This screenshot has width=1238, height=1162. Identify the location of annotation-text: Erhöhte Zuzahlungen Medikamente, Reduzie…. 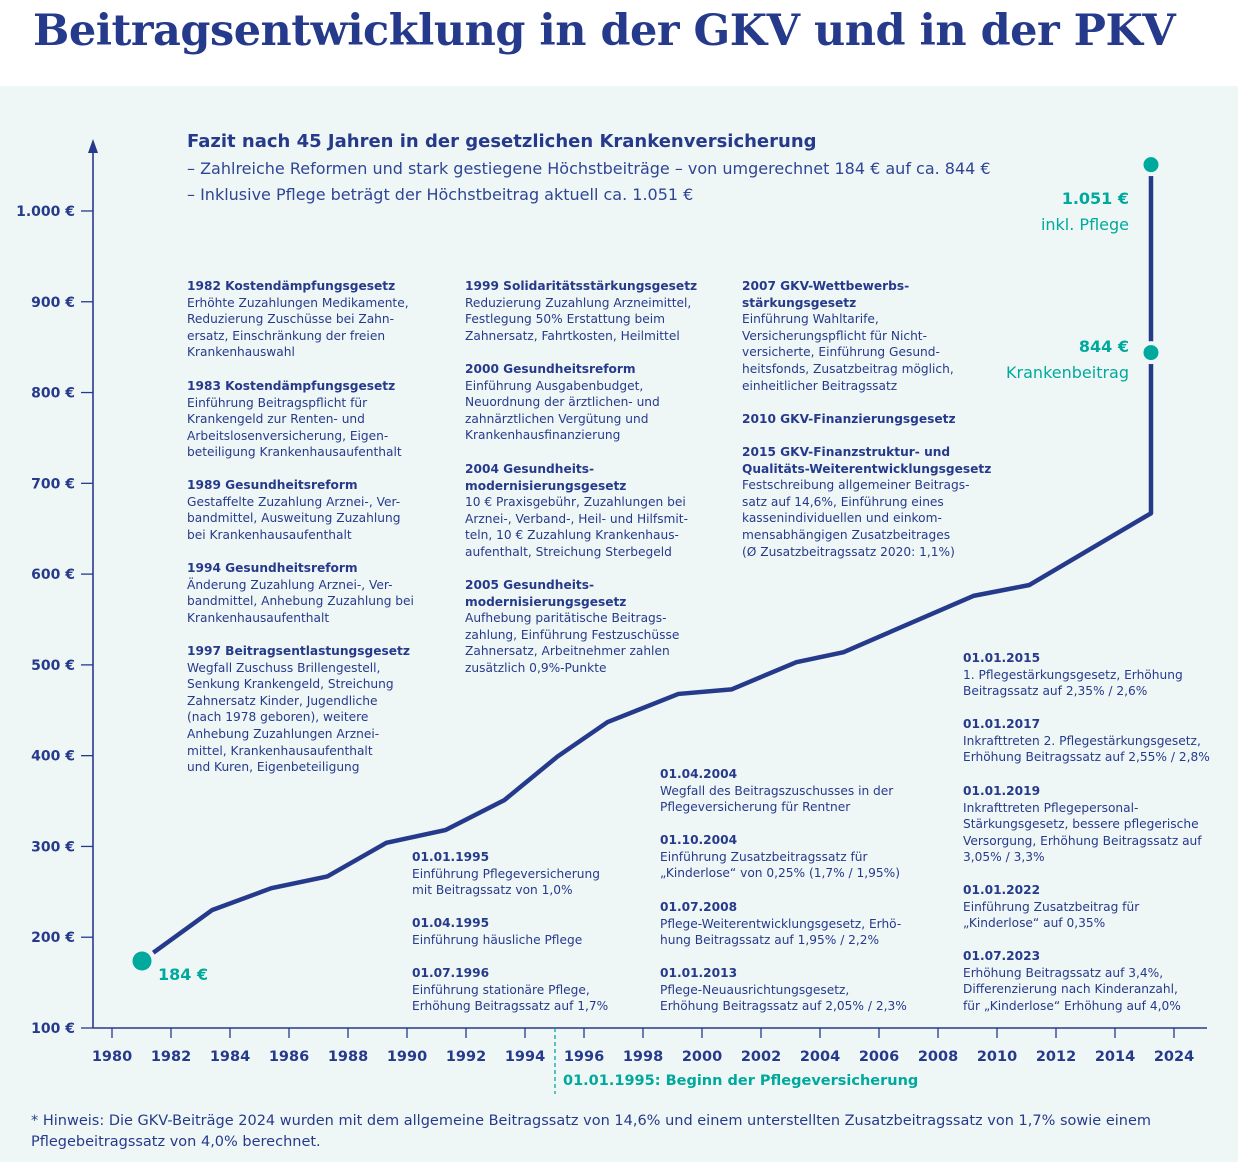
(298, 327).